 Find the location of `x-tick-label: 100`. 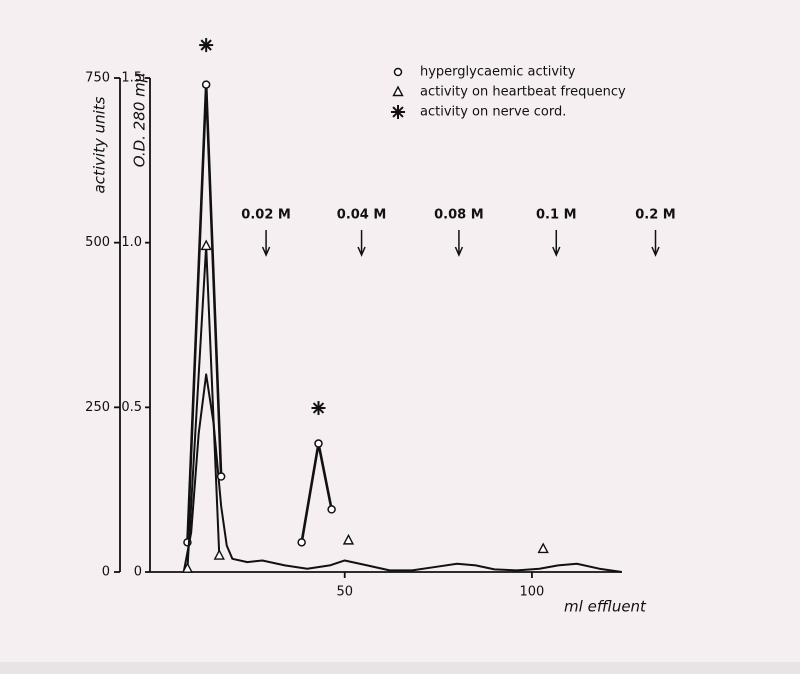

x-tick-label: 100 is located at coordinates (532, 592).